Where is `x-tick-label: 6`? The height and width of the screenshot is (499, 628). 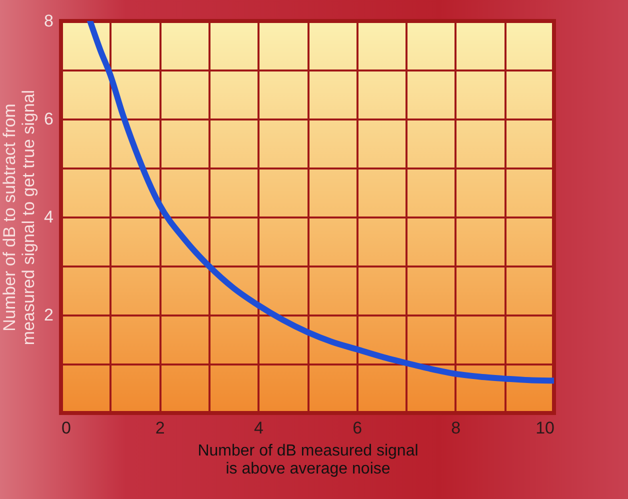 x-tick-label: 6 is located at coordinates (357, 428).